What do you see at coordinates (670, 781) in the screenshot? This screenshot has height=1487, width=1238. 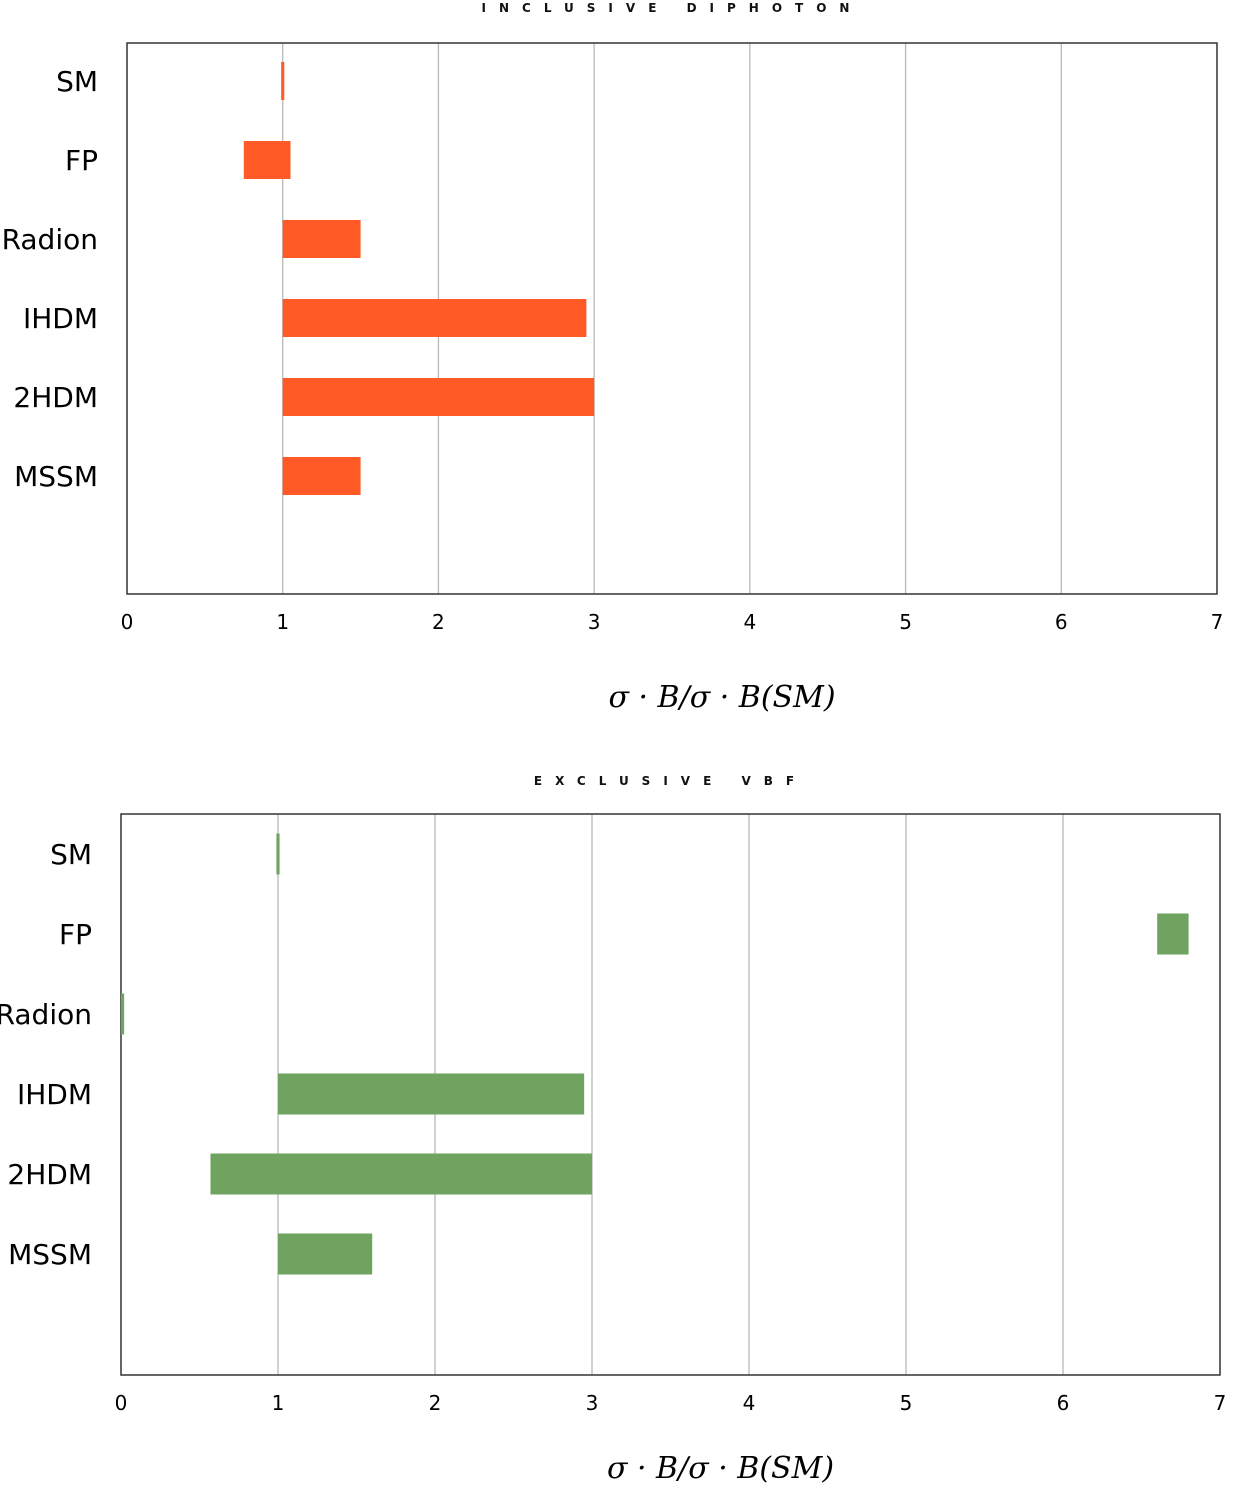 I see `chart-title: EXCLUSIVE VBF` at bounding box center [670, 781].